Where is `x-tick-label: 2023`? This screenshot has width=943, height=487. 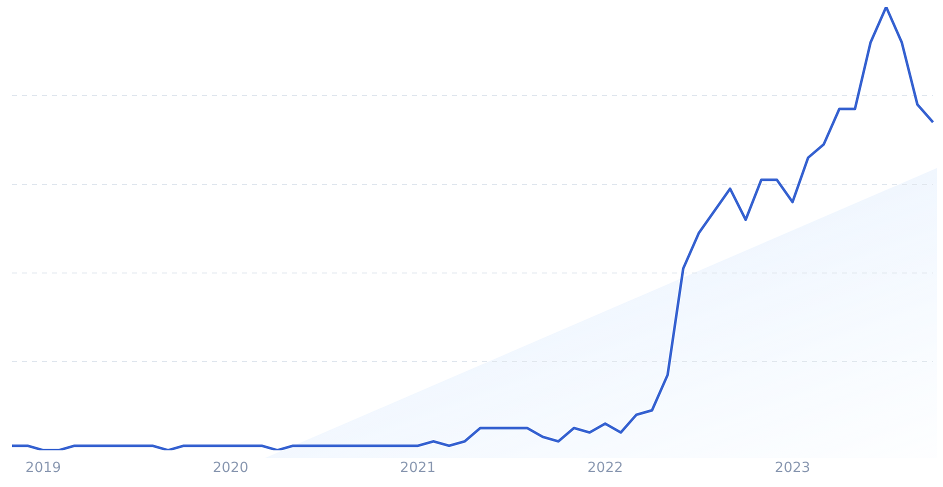 x-tick-label: 2023 is located at coordinates (792, 468).